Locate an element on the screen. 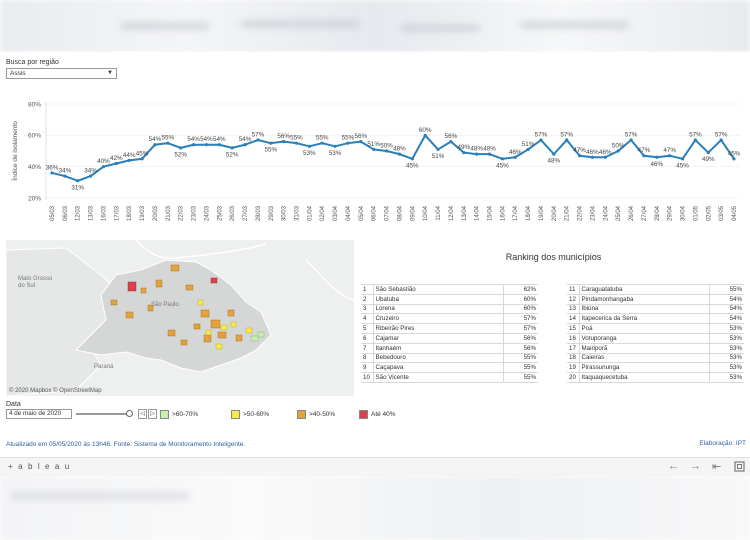  legend-item: Até 40% is located at coordinates (377, 414).